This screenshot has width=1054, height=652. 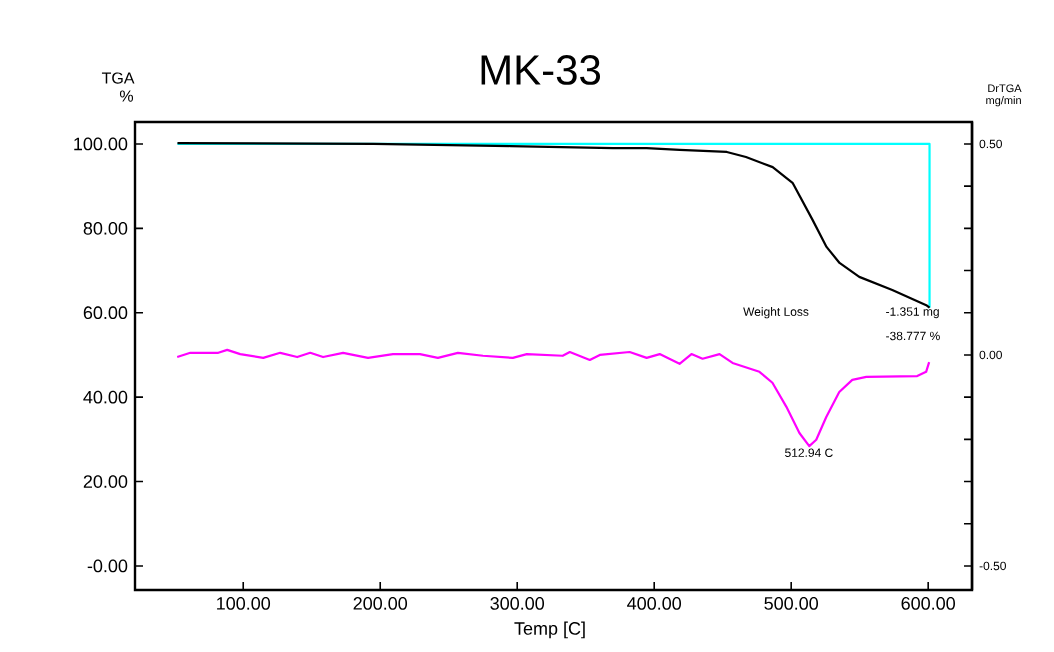 I want to click on y2-tick-label: 0.50, so click(x=990, y=144).